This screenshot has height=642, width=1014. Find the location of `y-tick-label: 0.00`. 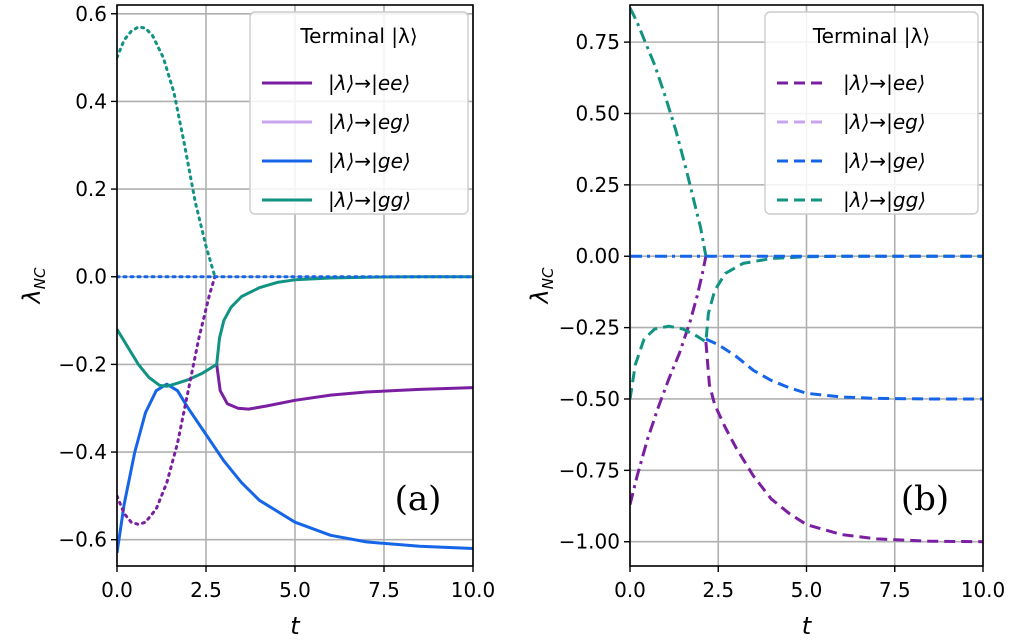

y-tick-label: 0.00 is located at coordinates (597, 256).